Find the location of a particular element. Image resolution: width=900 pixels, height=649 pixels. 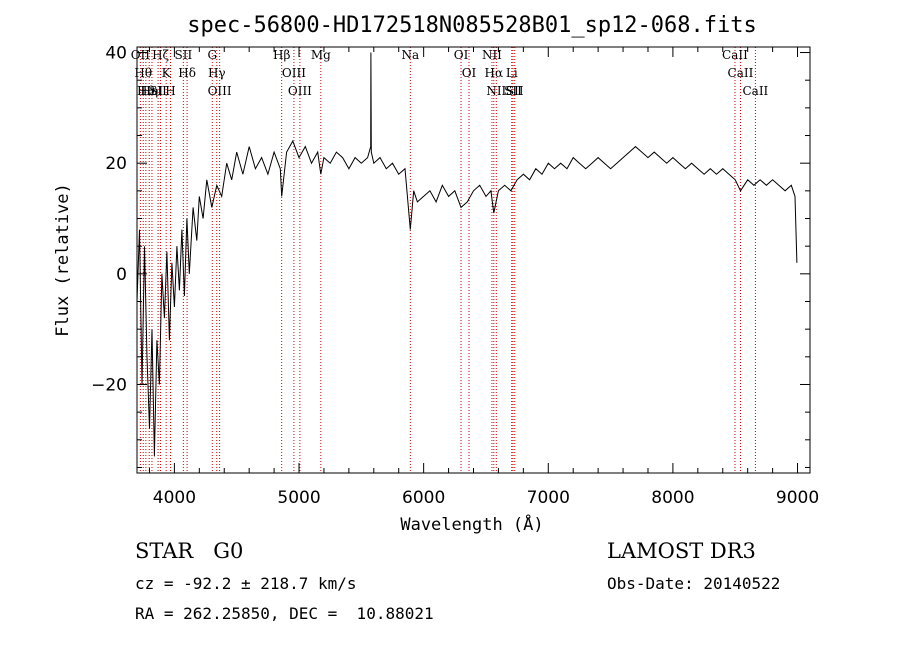

line-marker-label-29: CaII is located at coordinates (755, 91).